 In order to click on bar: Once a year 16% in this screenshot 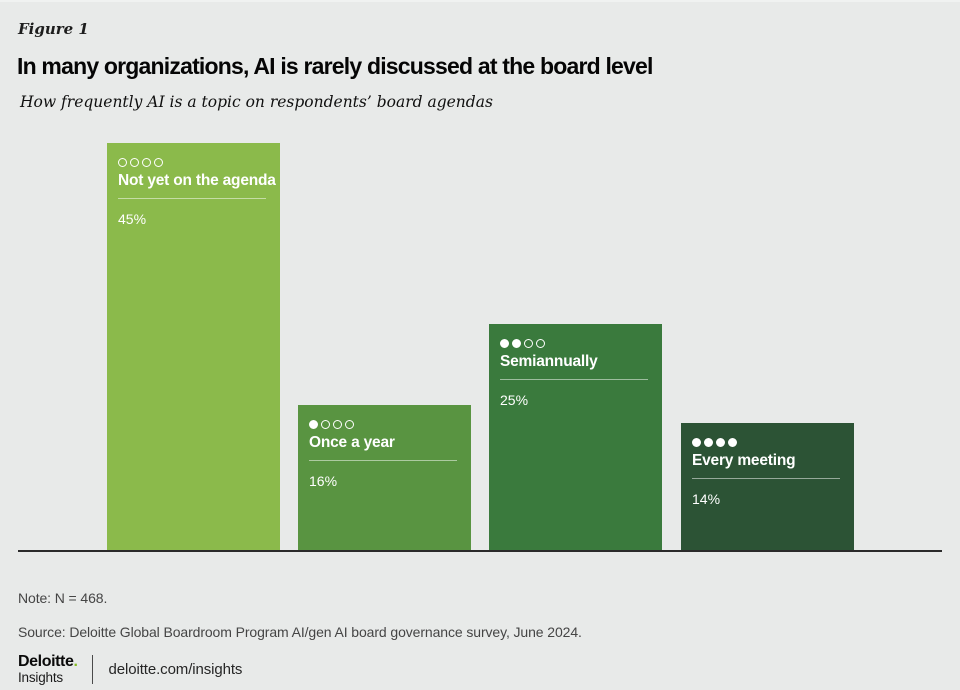, I will do `click(384, 477)`.